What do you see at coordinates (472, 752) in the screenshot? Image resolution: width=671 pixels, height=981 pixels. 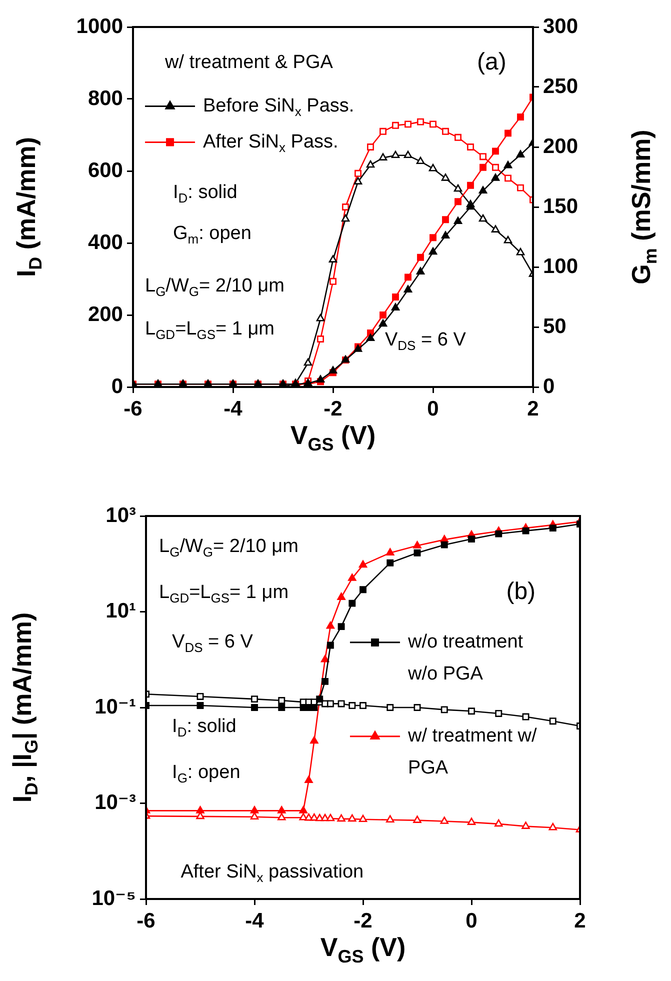 I see `legend-label: w/ treatment w/ PGA` at bounding box center [472, 752].